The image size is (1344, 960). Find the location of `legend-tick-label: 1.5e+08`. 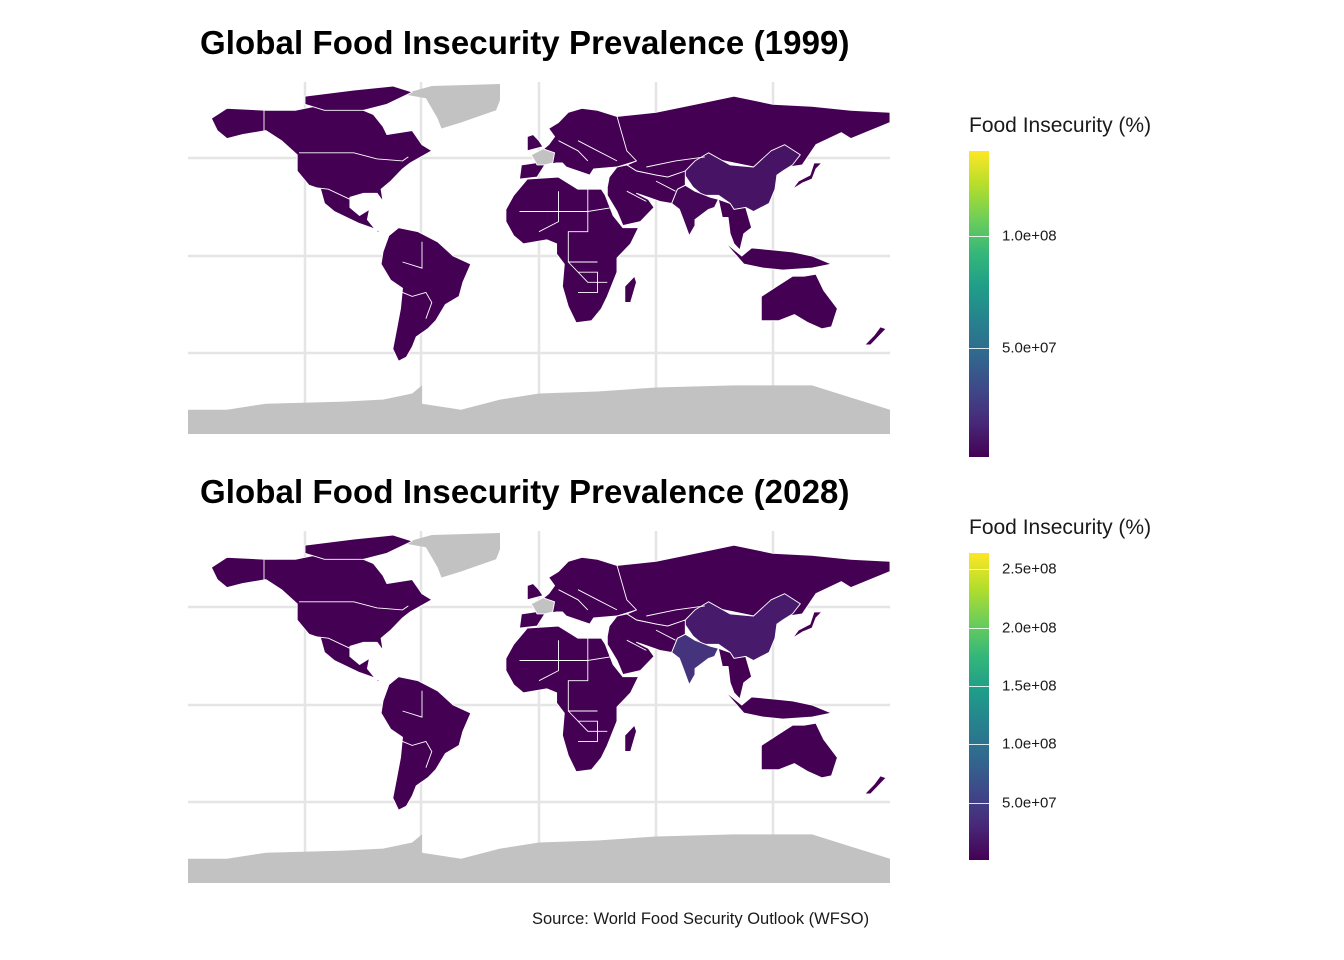

legend-tick-label: 1.5e+08 is located at coordinates (1029, 686).